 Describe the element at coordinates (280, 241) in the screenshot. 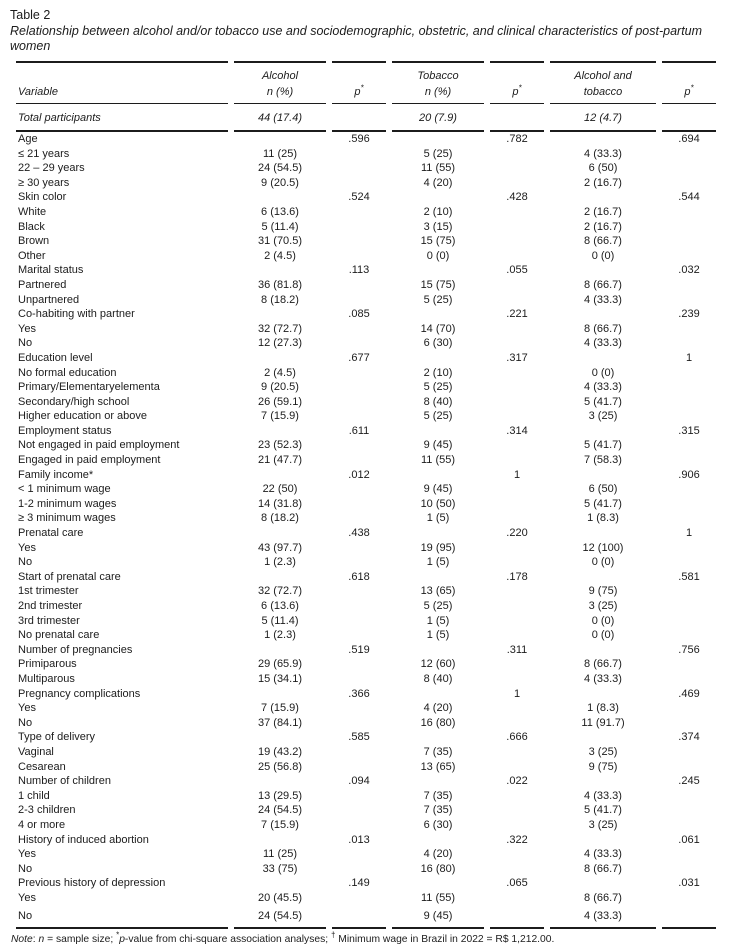

I see `alcohol-n-cell: 31 (70.5)` at that location.